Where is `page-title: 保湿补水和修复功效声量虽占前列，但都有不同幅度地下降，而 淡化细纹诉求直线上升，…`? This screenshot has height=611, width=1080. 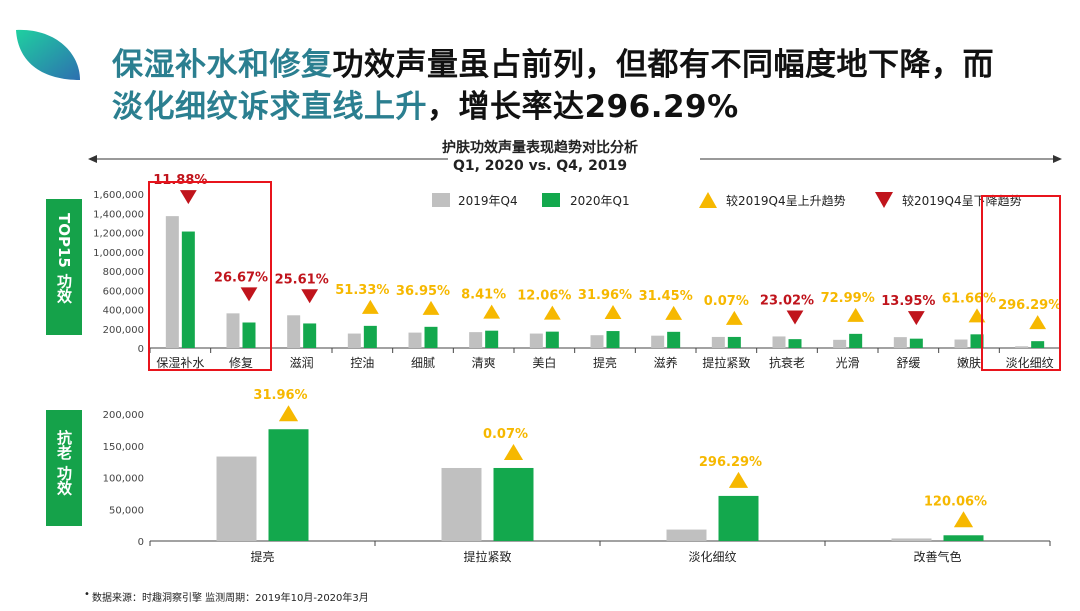 page-title: 保湿补水和修复功效声量虽占前列，但都有不同幅度地下降，而 淡化细纹诉求直线上升，… is located at coordinates (587, 86).